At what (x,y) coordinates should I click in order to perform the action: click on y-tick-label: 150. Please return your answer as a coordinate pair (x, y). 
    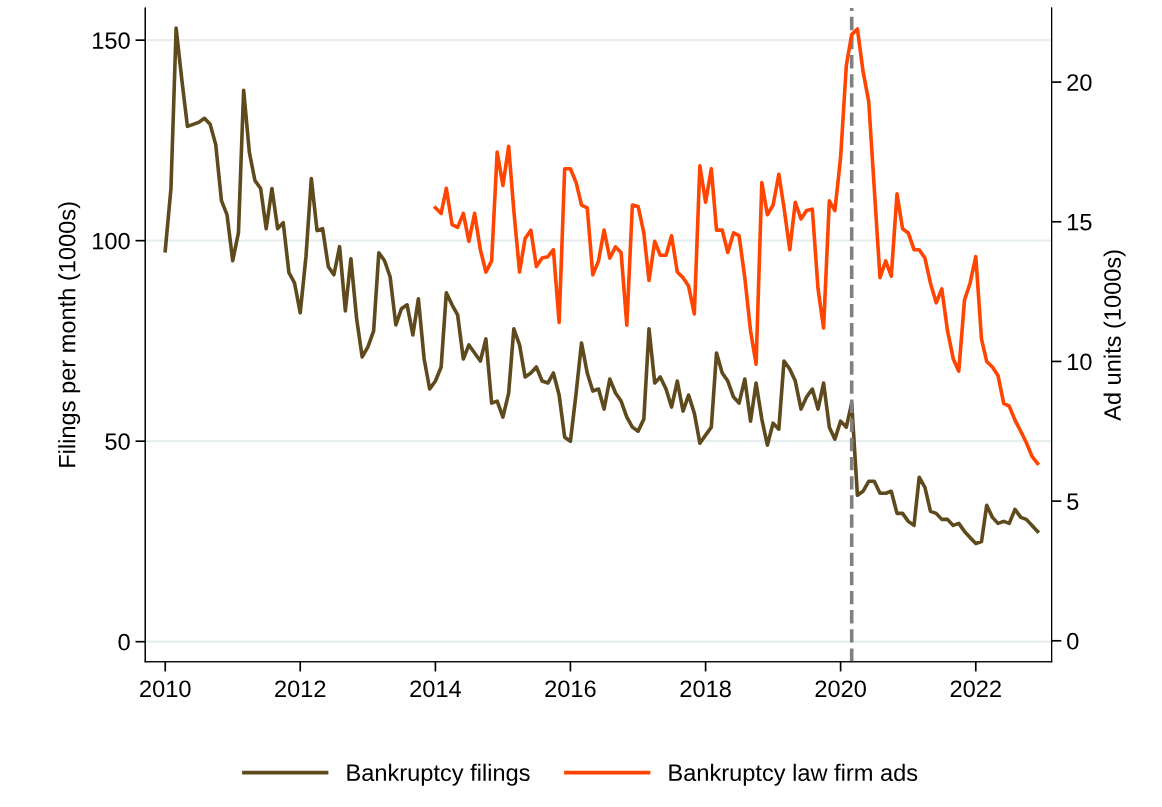
    Looking at the image, I should click on (111, 40).